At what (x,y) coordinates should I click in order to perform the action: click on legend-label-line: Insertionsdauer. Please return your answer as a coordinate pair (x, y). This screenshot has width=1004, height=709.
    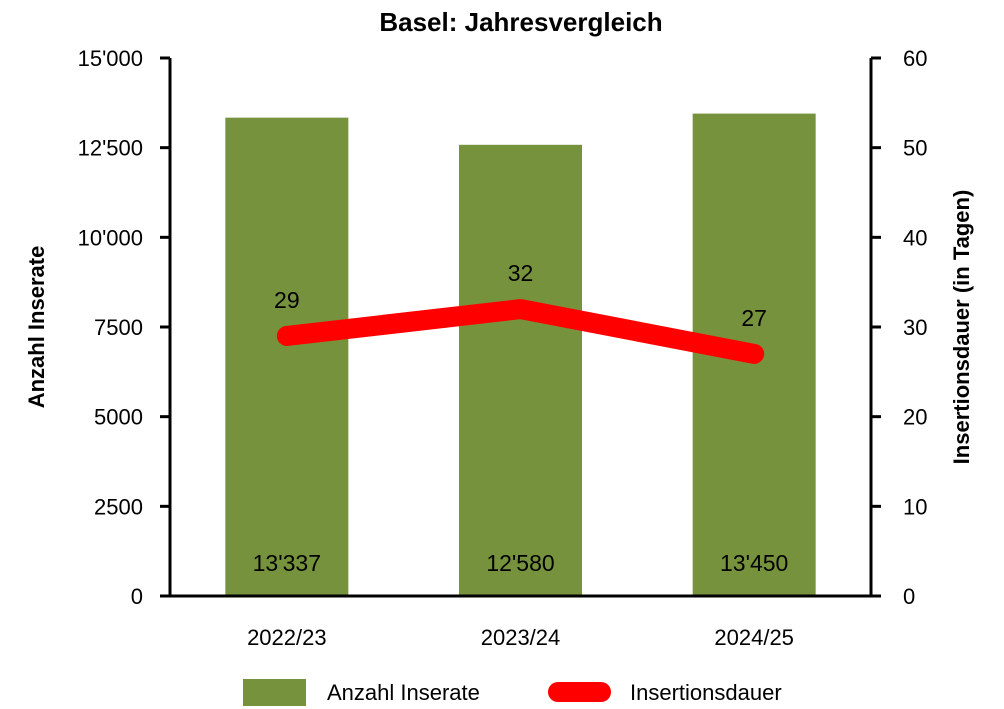
    Looking at the image, I should click on (706, 692).